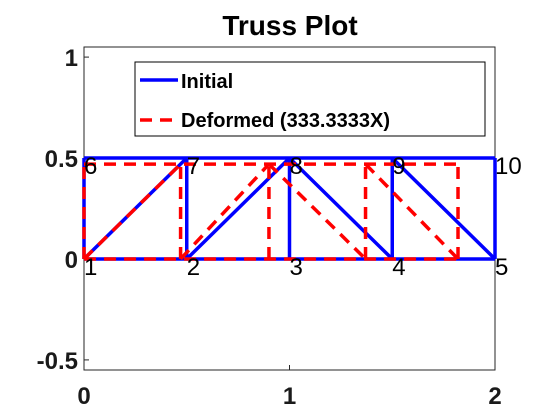 The width and height of the screenshot is (560, 420). What do you see at coordinates (61, 159) in the screenshot?
I see `y-tick-label: 0.5` at bounding box center [61, 159].